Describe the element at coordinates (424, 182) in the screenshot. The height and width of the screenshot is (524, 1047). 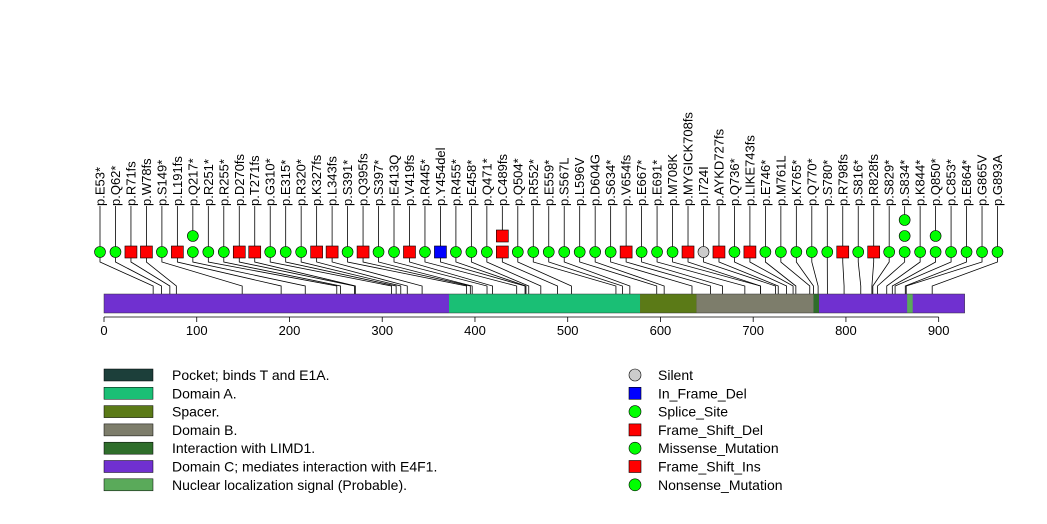
I see `mutation-label: p.R445*` at that location.